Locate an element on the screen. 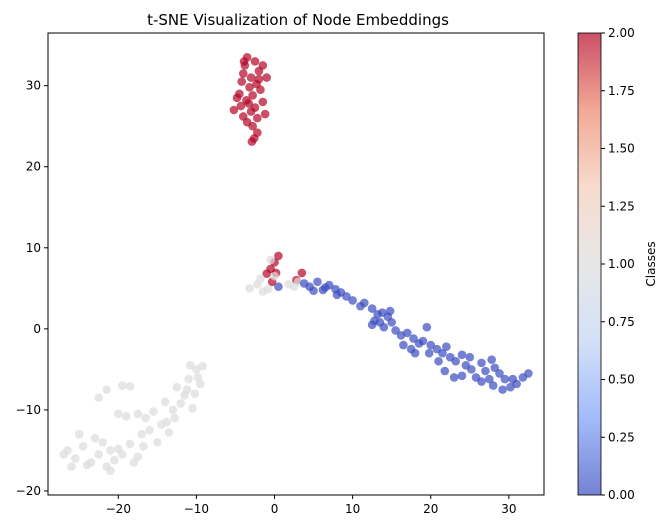  y-tick-label: −20 is located at coordinates (28, 491).